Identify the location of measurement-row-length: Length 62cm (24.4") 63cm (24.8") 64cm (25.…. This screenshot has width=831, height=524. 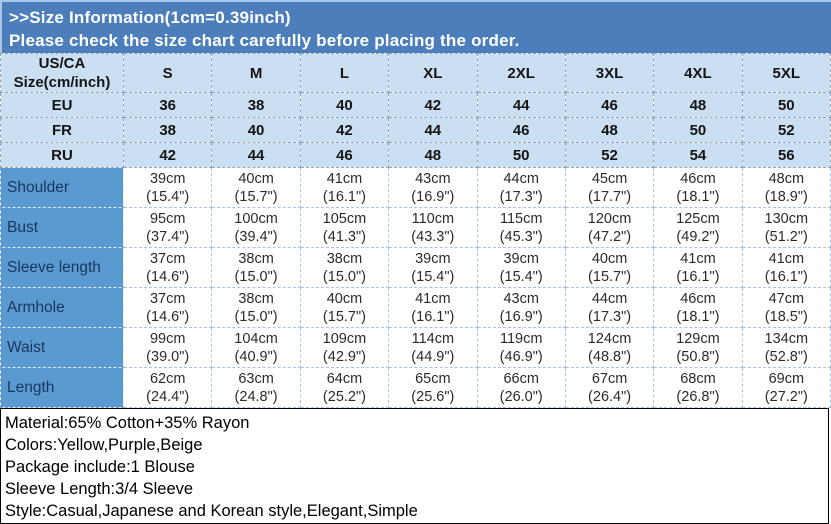
(415, 387).